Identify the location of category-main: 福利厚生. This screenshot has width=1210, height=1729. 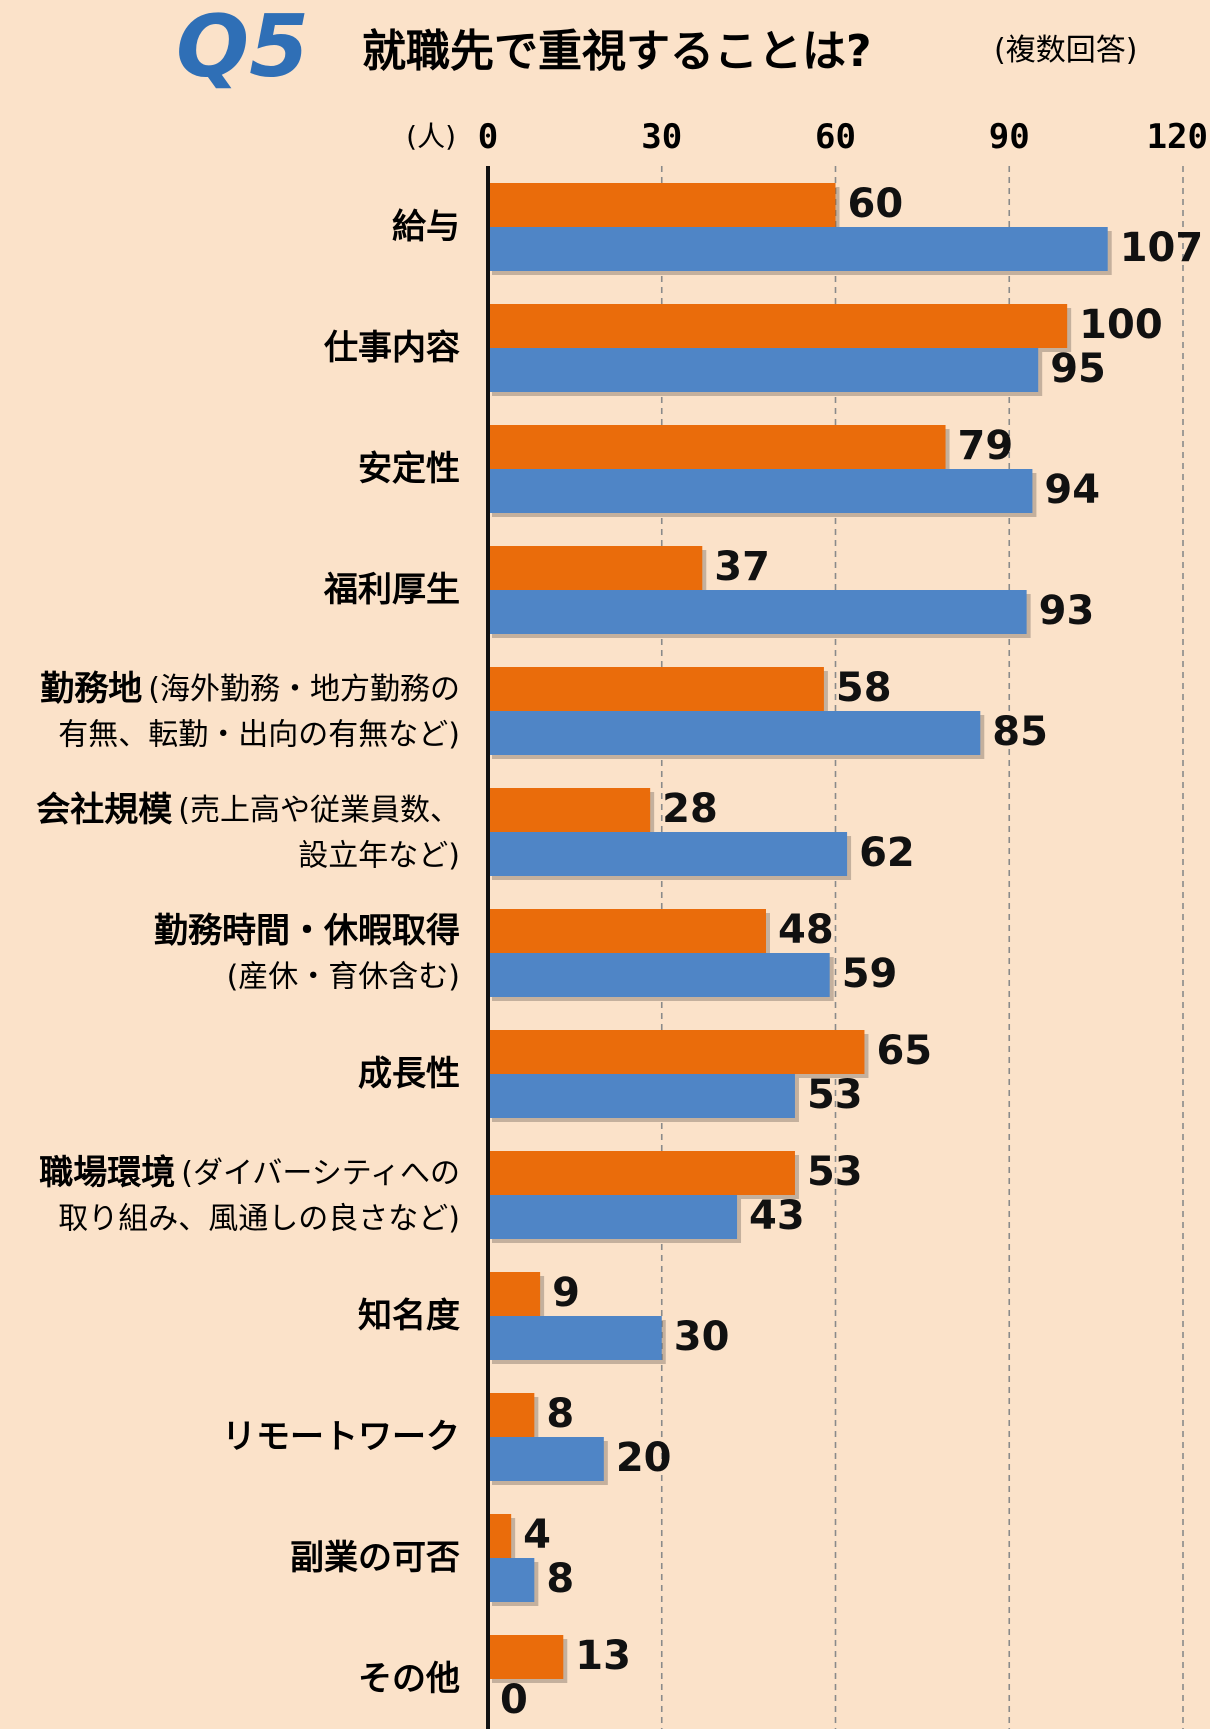
(391, 590).